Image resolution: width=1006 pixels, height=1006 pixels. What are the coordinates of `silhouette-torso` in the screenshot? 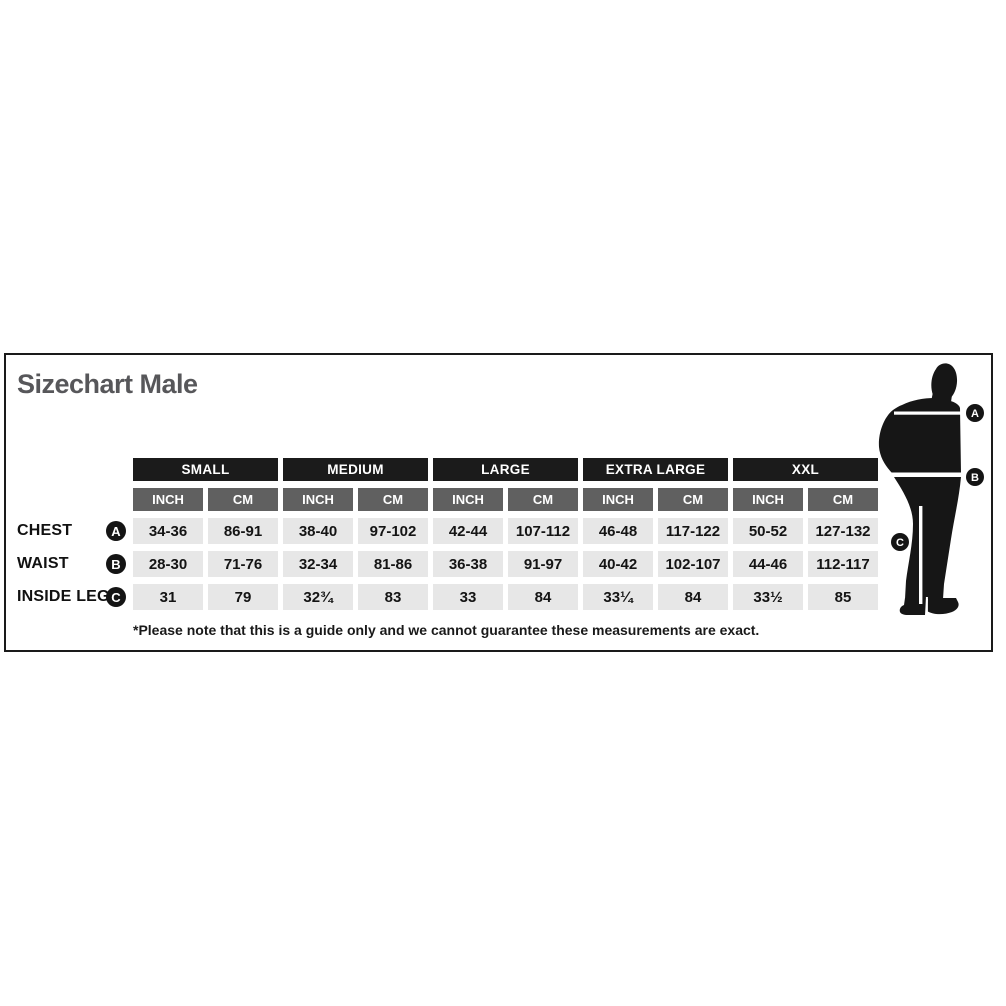 It's located at (919, 436).